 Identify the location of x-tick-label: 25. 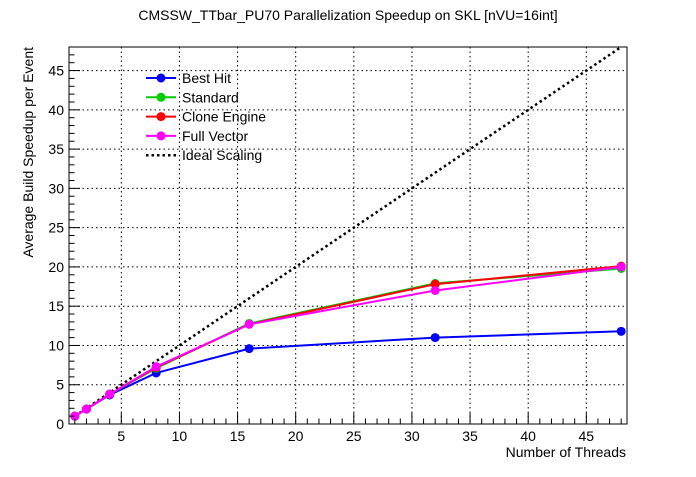
(354, 436).